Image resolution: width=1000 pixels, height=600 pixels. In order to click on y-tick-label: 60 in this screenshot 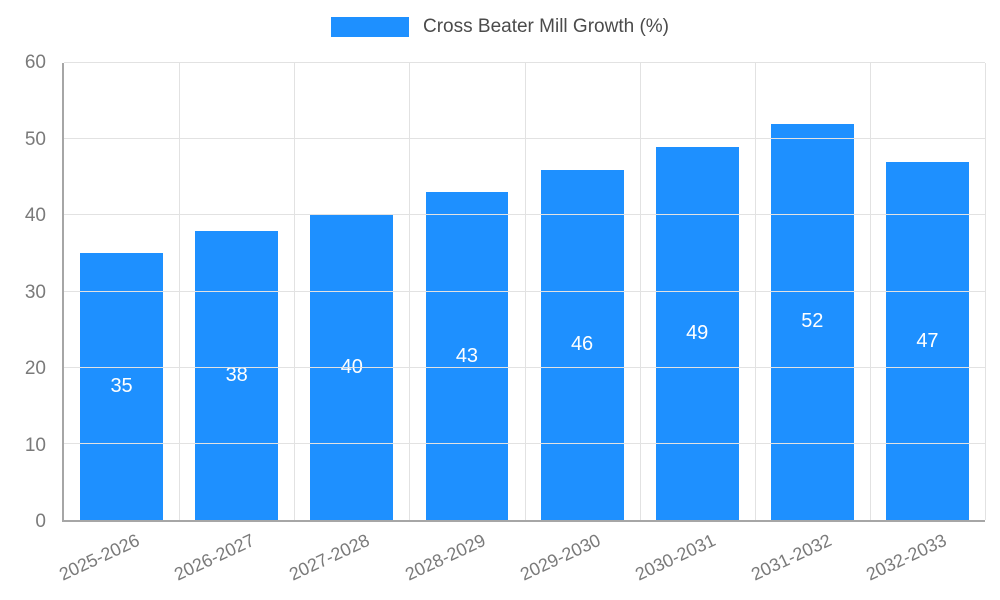, I will do `click(35, 62)`.